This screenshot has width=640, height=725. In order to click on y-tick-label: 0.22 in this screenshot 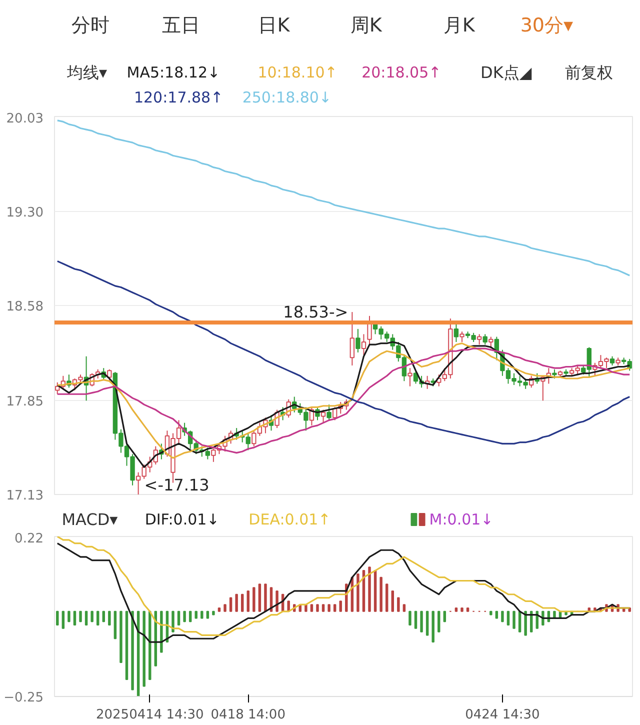, I will do `click(29, 539)`.